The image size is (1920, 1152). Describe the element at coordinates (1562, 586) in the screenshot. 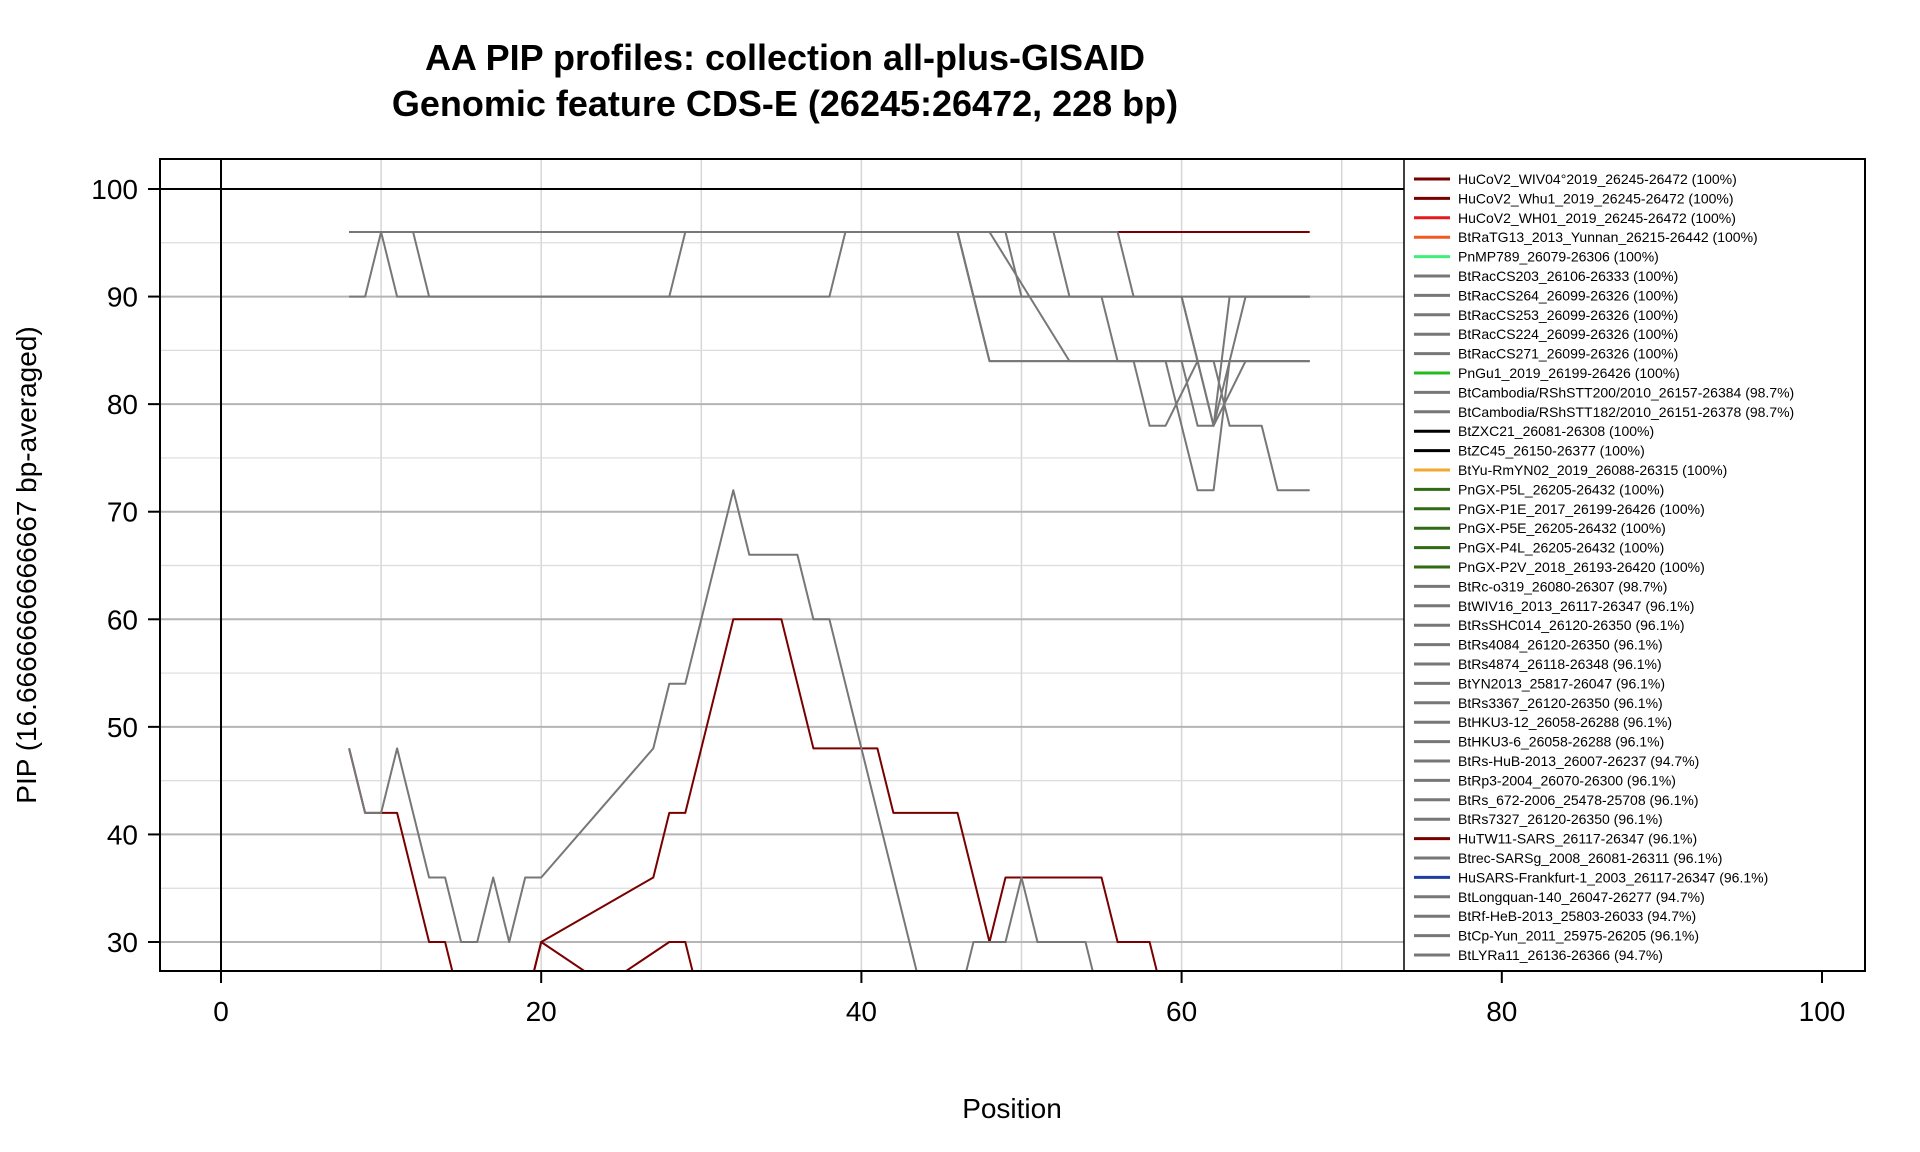

I see `legend-label: BtRc-o319_26080-26307 (98.7%)` at that location.